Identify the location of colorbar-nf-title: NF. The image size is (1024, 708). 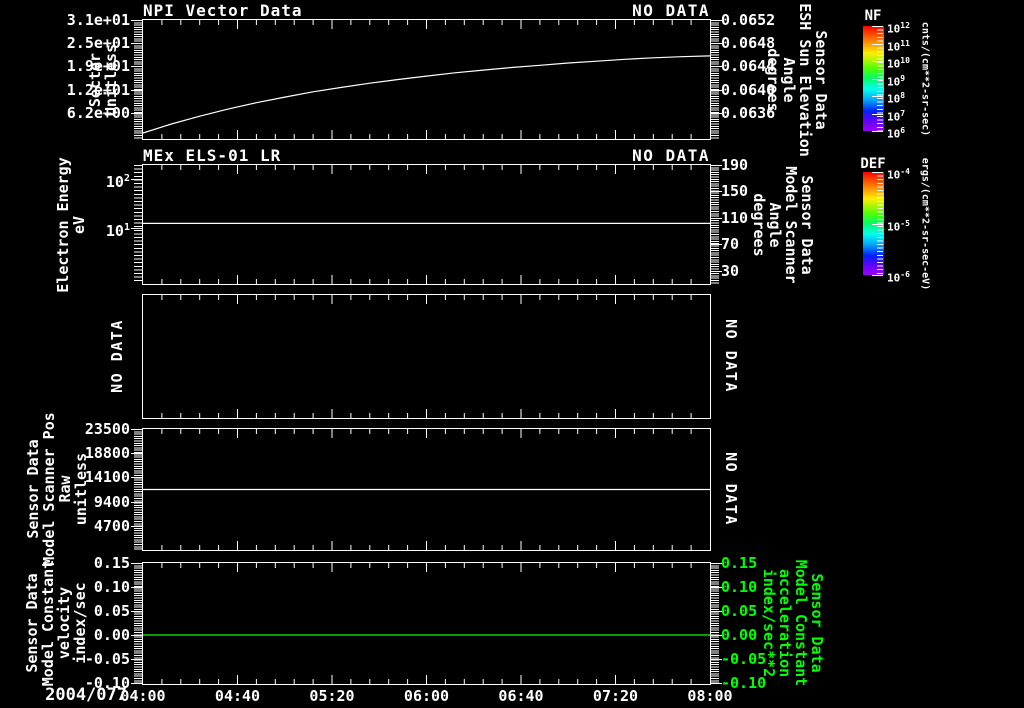
(873, 16).